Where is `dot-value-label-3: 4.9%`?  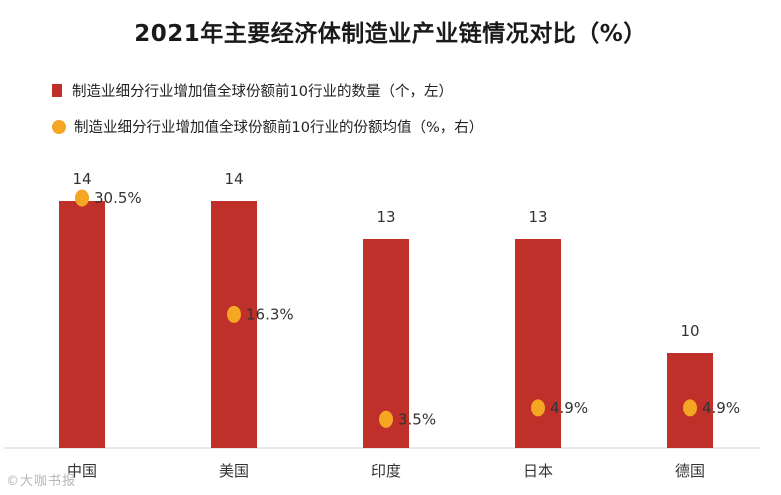
dot-value-label-3: 4.9% is located at coordinates (569, 408).